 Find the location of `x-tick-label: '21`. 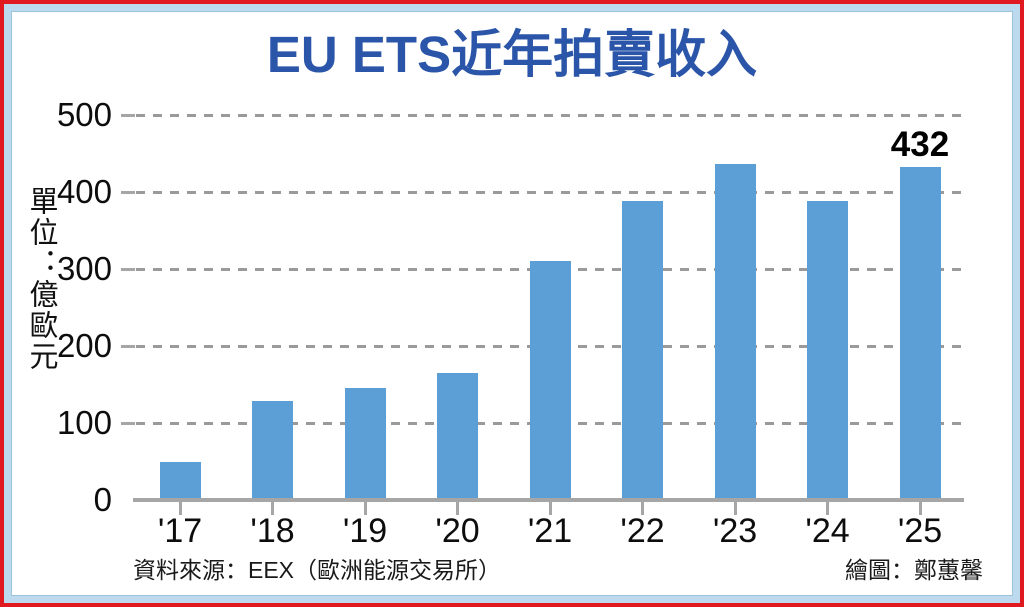

x-tick-label: '21 is located at coordinates (550, 531).